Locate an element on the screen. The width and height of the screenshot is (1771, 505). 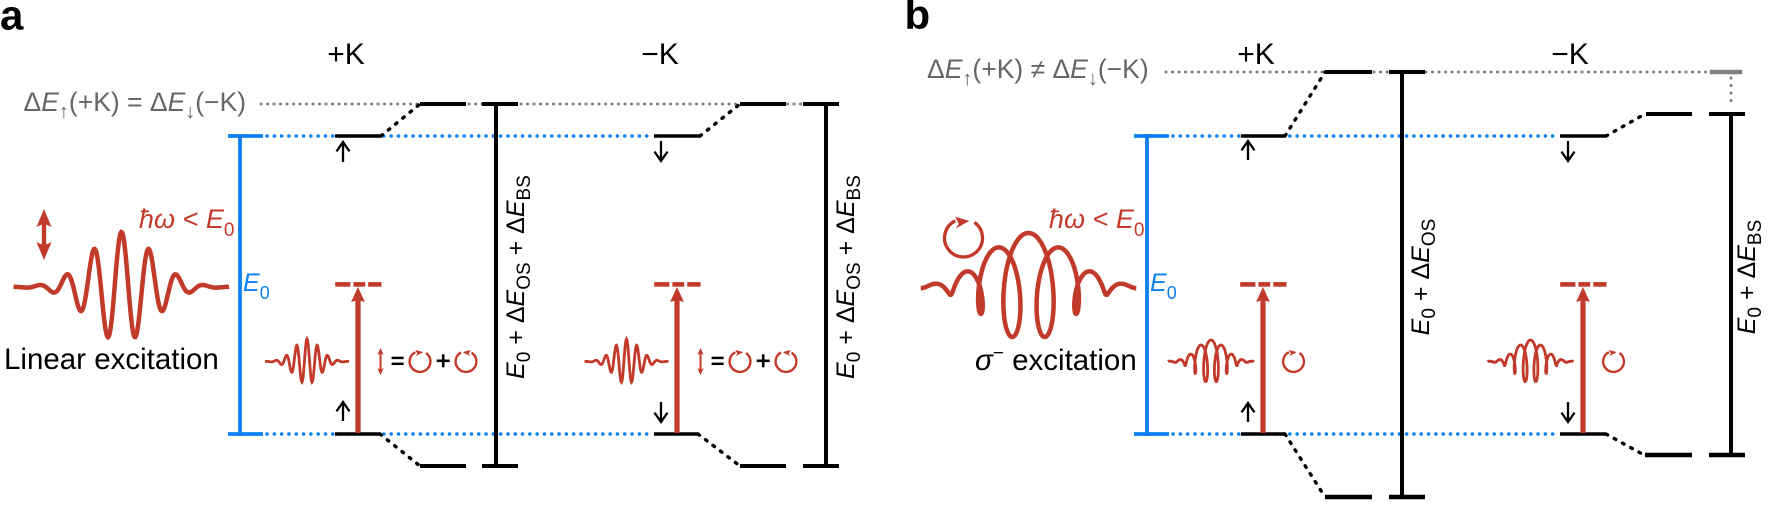
svg-text: E0​ + ΔEBS​ is located at coordinates (1749, 277).